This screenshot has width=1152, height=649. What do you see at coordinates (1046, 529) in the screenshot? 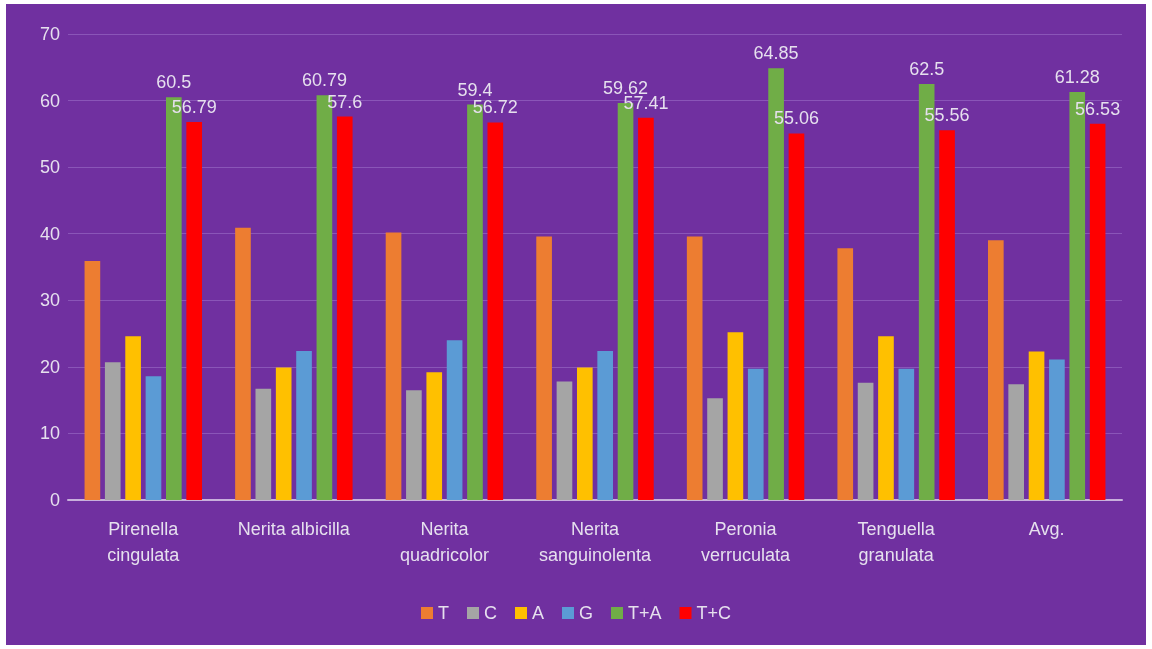
I see `x-tick-label: Avg.` at bounding box center [1046, 529].